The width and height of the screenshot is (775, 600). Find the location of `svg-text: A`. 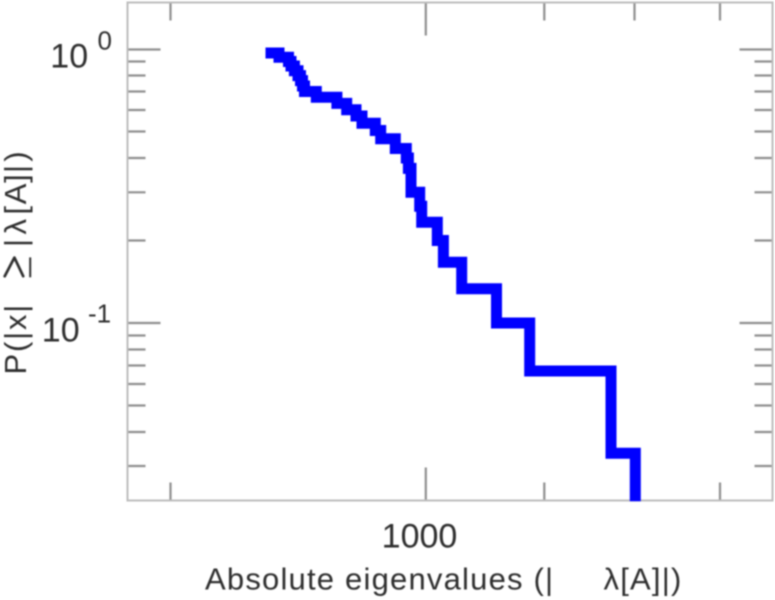

svg-text: A is located at coordinates (16, 193).